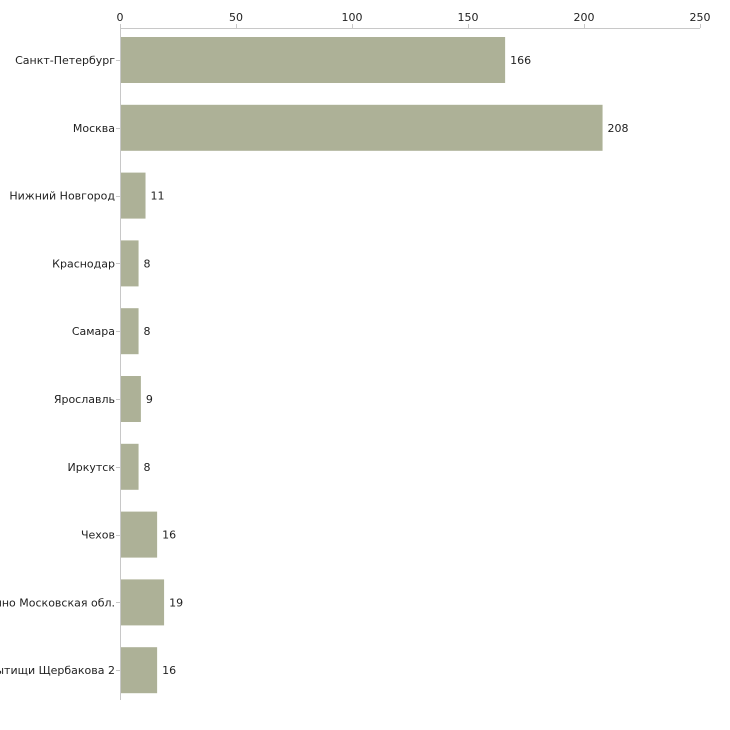 This screenshot has width=730, height=730. What do you see at coordinates (158, 196) in the screenshot?
I see `value-label: 11` at bounding box center [158, 196].